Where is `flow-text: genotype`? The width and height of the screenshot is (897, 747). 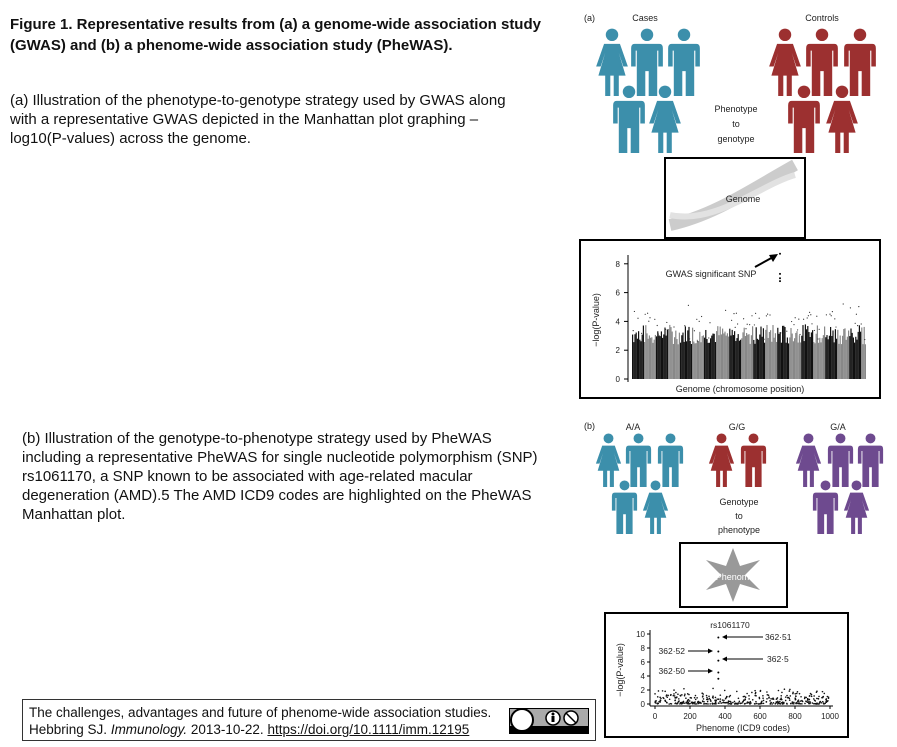
flow-text: genotype is located at coordinates (735, 139).